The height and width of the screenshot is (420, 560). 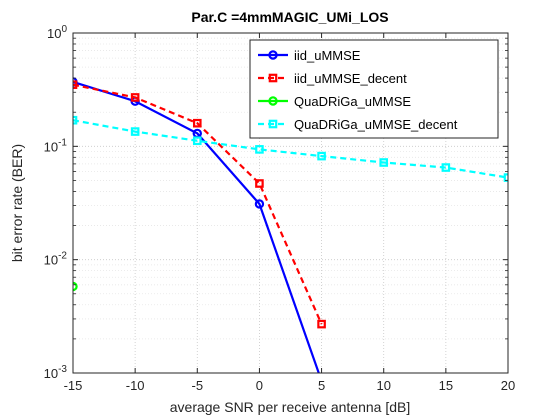 What do you see at coordinates (290, 149) in the screenshot?
I see `series-line` at bounding box center [290, 149].